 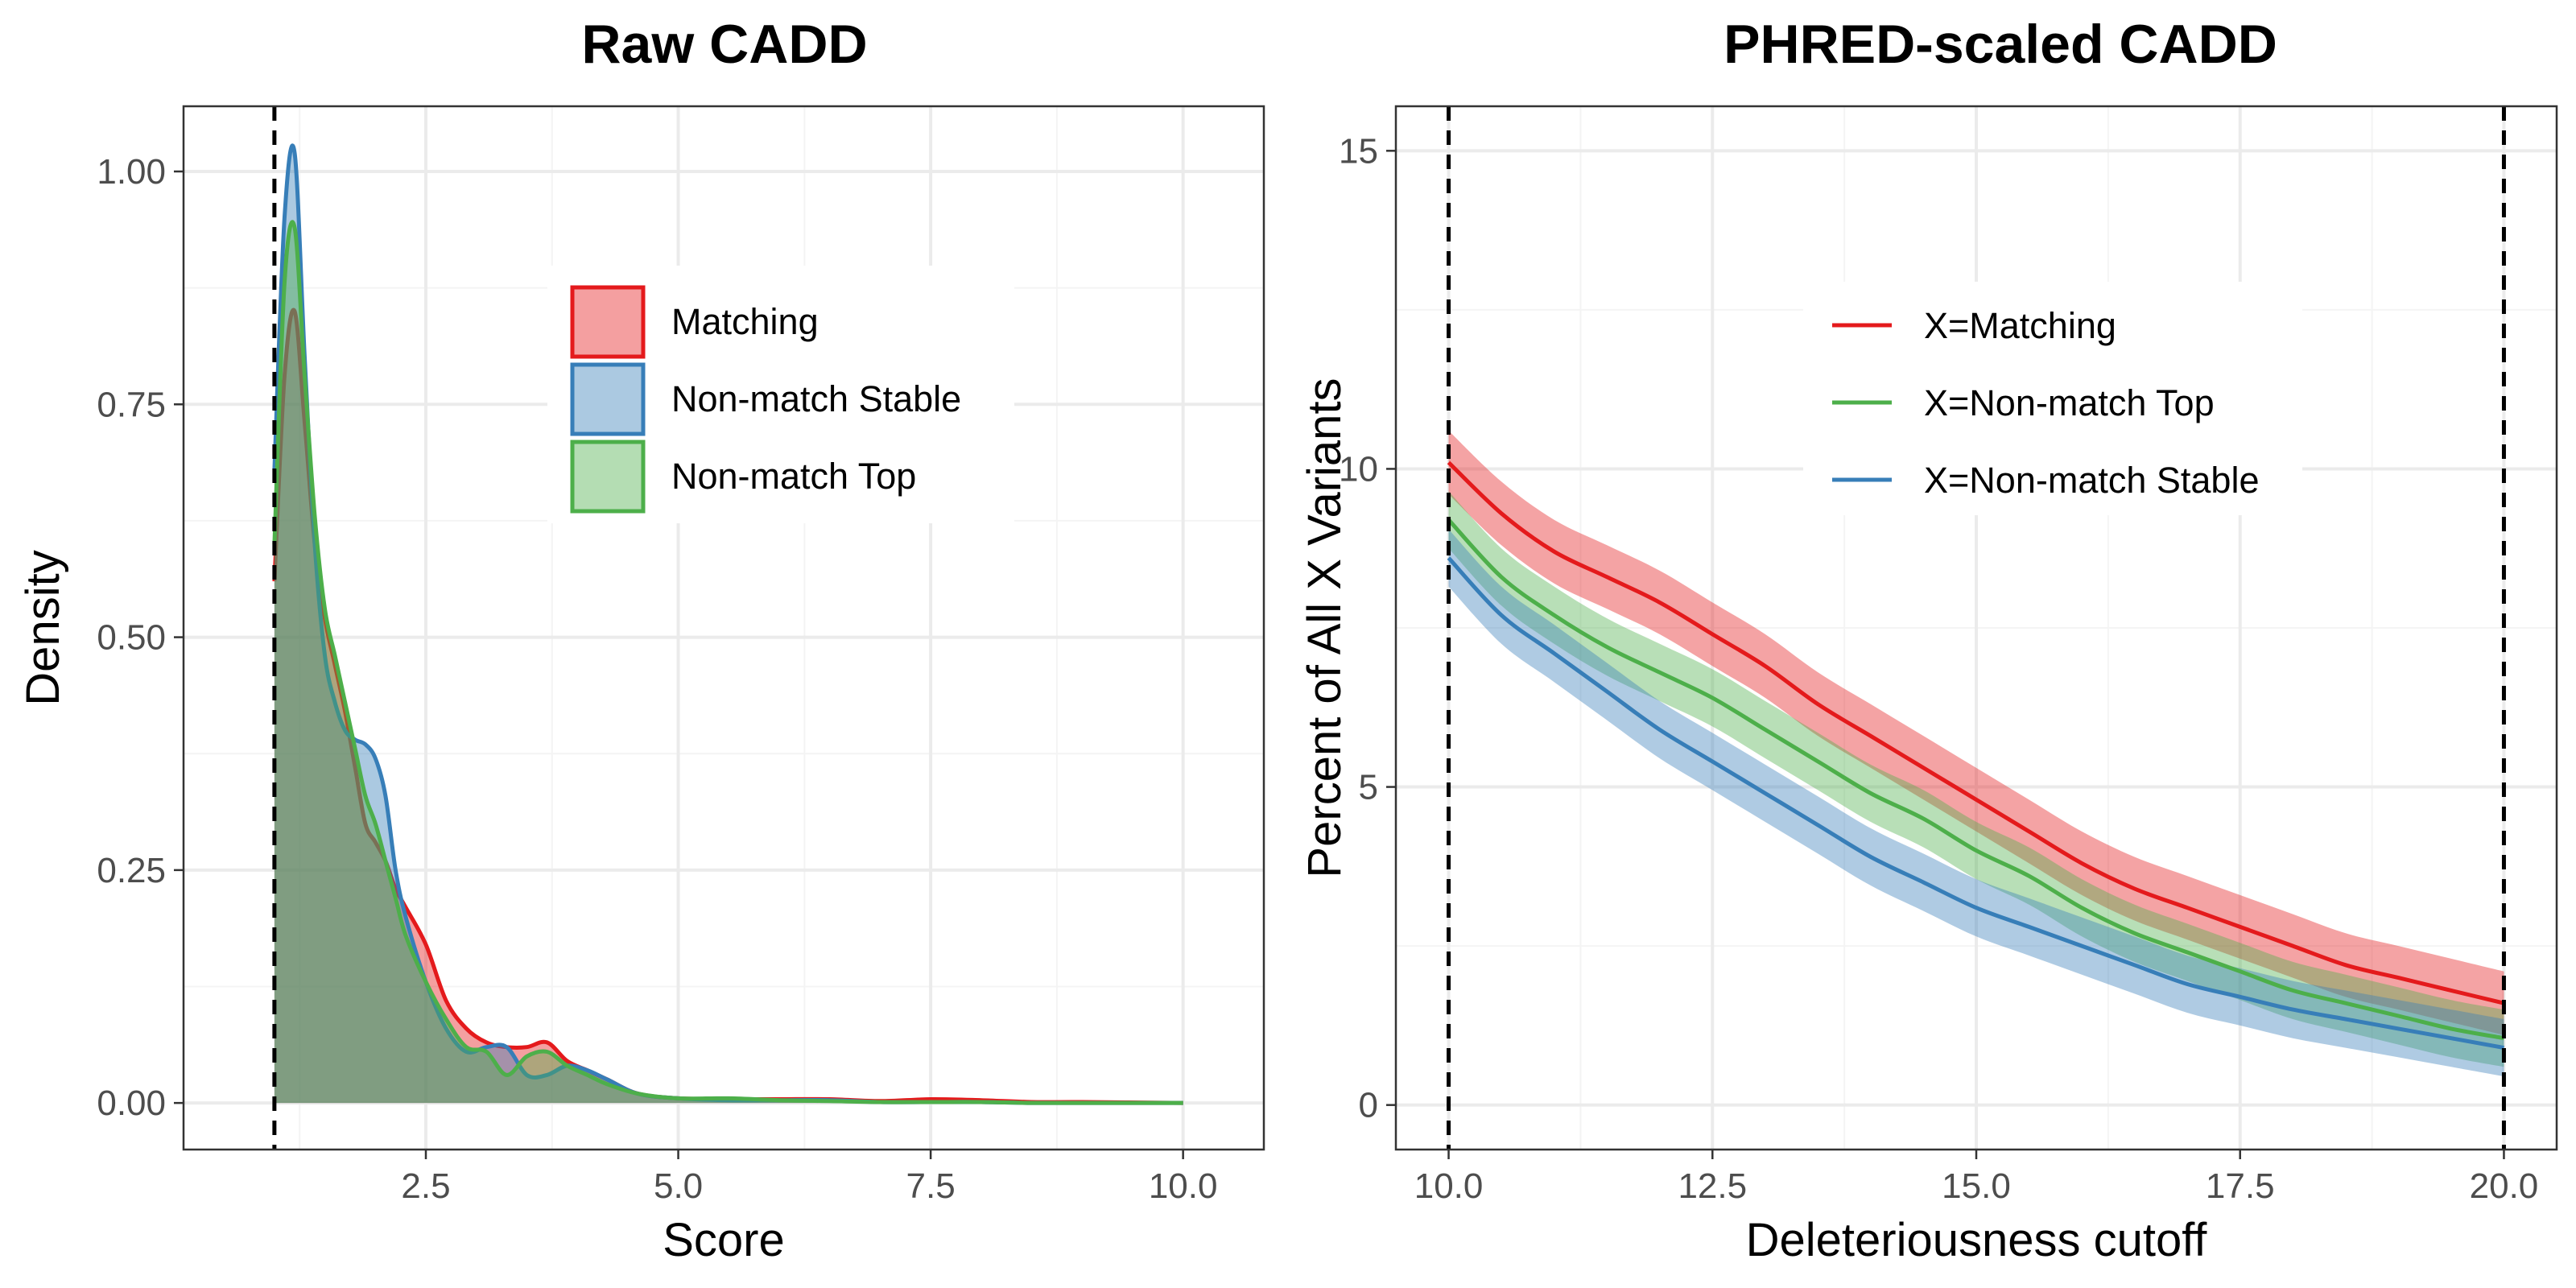 I want to click on x-tick-label: 2.5, so click(x=425, y=1186).